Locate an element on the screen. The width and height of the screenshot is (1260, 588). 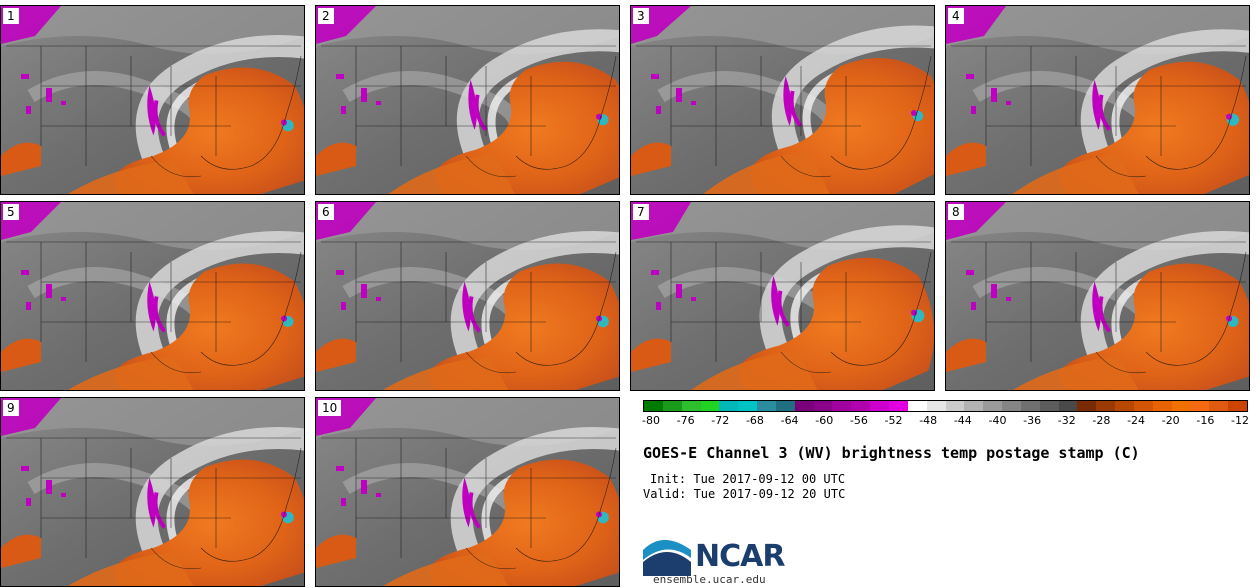
colorbar-tick-label: -32 is located at coordinates (1066, 420).